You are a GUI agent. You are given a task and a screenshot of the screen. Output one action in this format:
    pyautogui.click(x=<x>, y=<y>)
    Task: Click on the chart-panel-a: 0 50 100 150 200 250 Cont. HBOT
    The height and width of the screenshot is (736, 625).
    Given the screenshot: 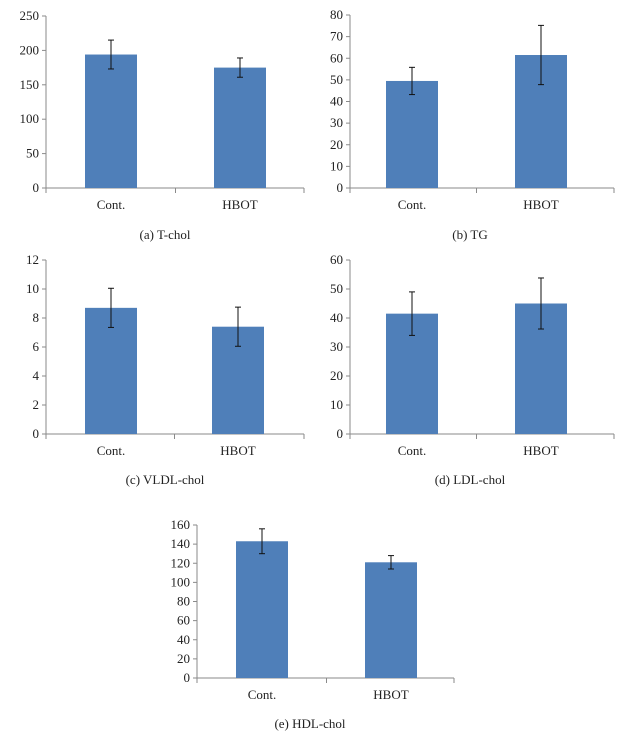 What is the action you would take?
    pyautogui.click(x=155, y=106)
    